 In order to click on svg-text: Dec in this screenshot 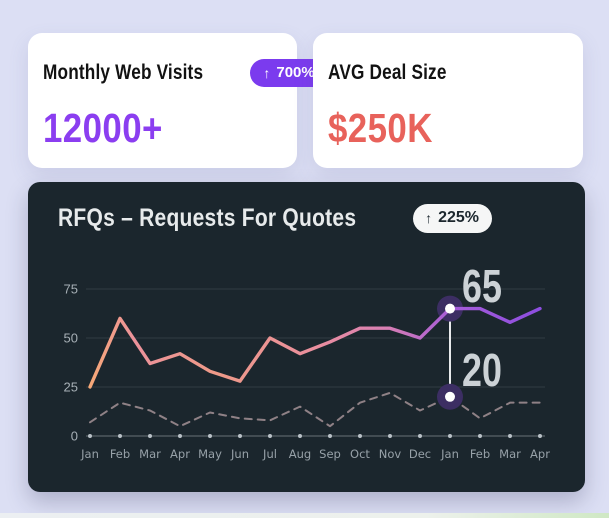, I will do `click(420, 454)`.